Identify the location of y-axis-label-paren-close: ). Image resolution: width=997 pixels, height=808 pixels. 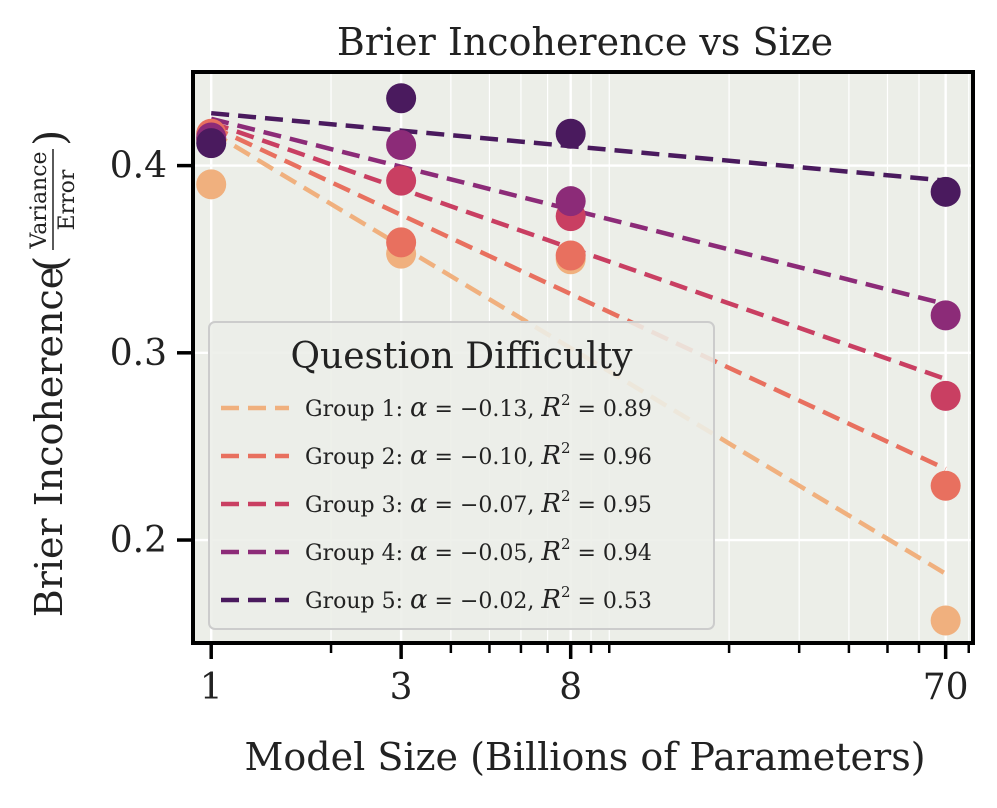
(49, 138).